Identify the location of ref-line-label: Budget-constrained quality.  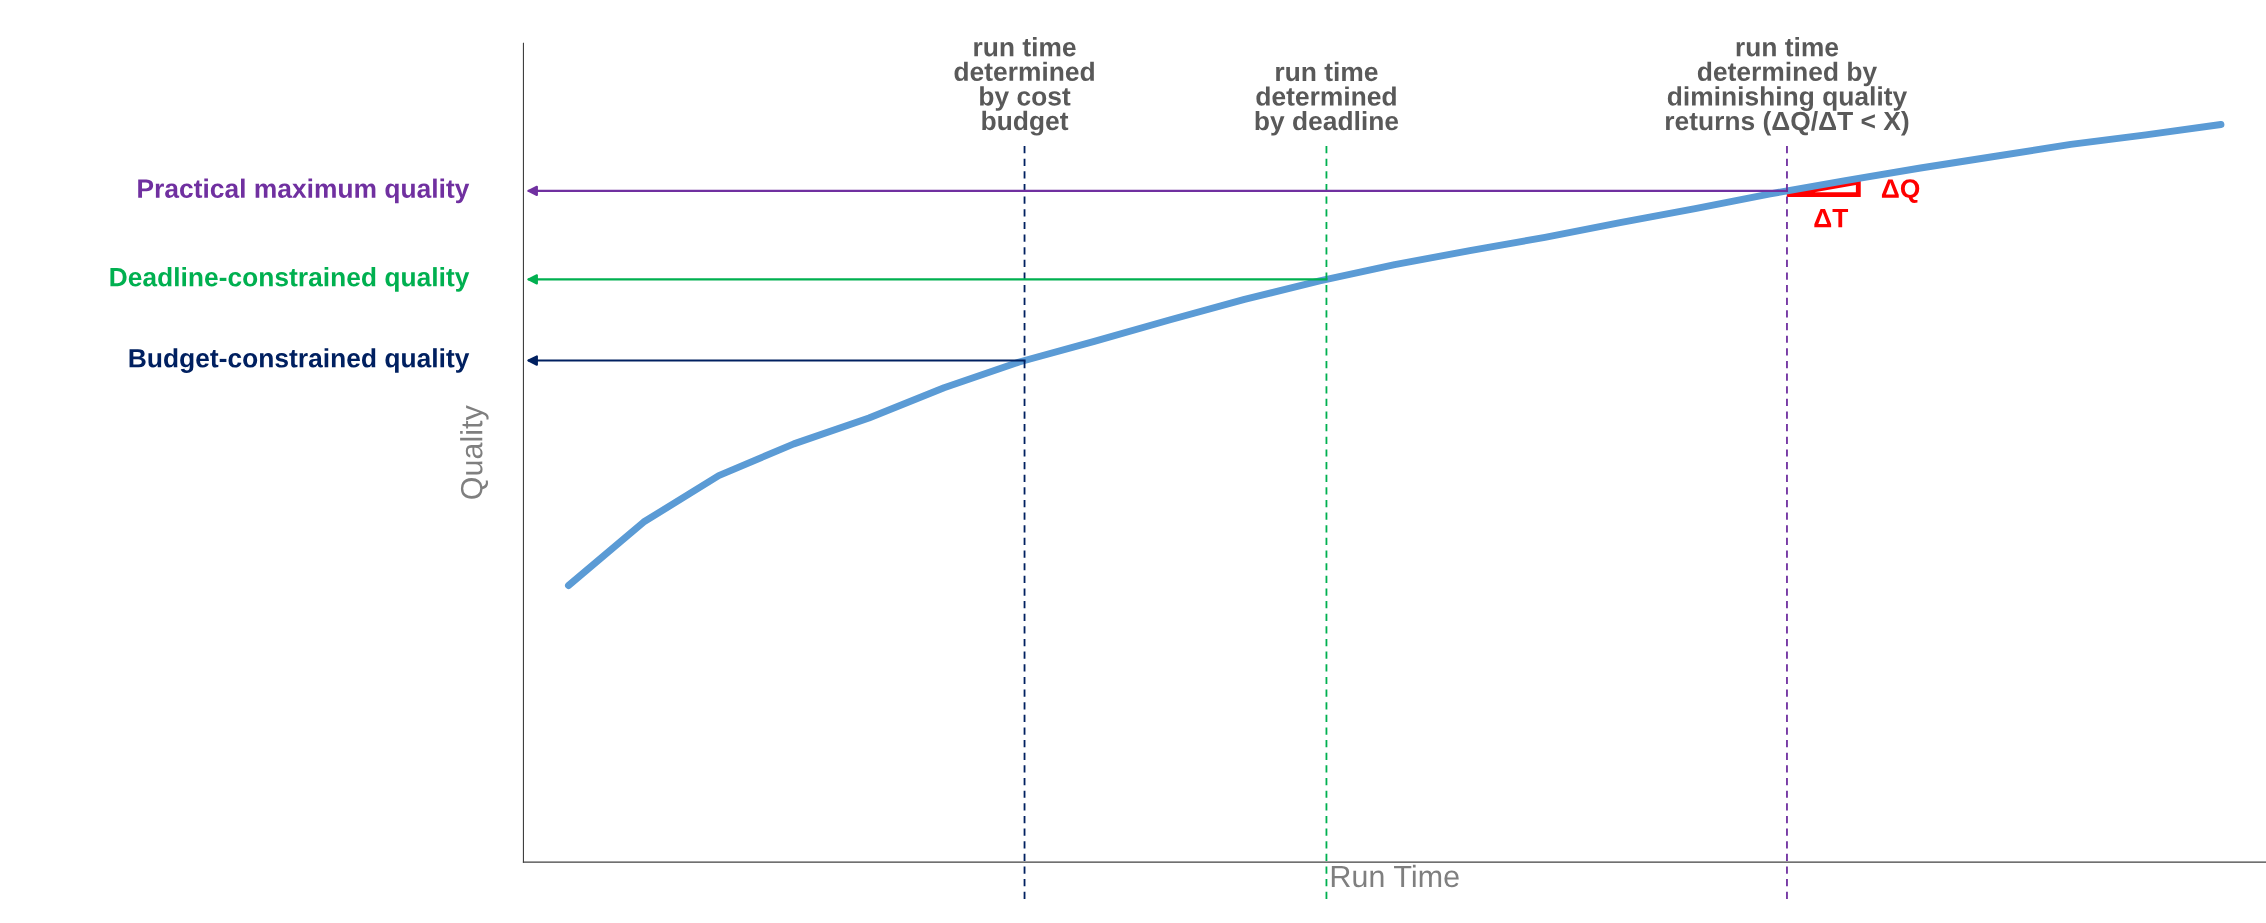
(299, 360).